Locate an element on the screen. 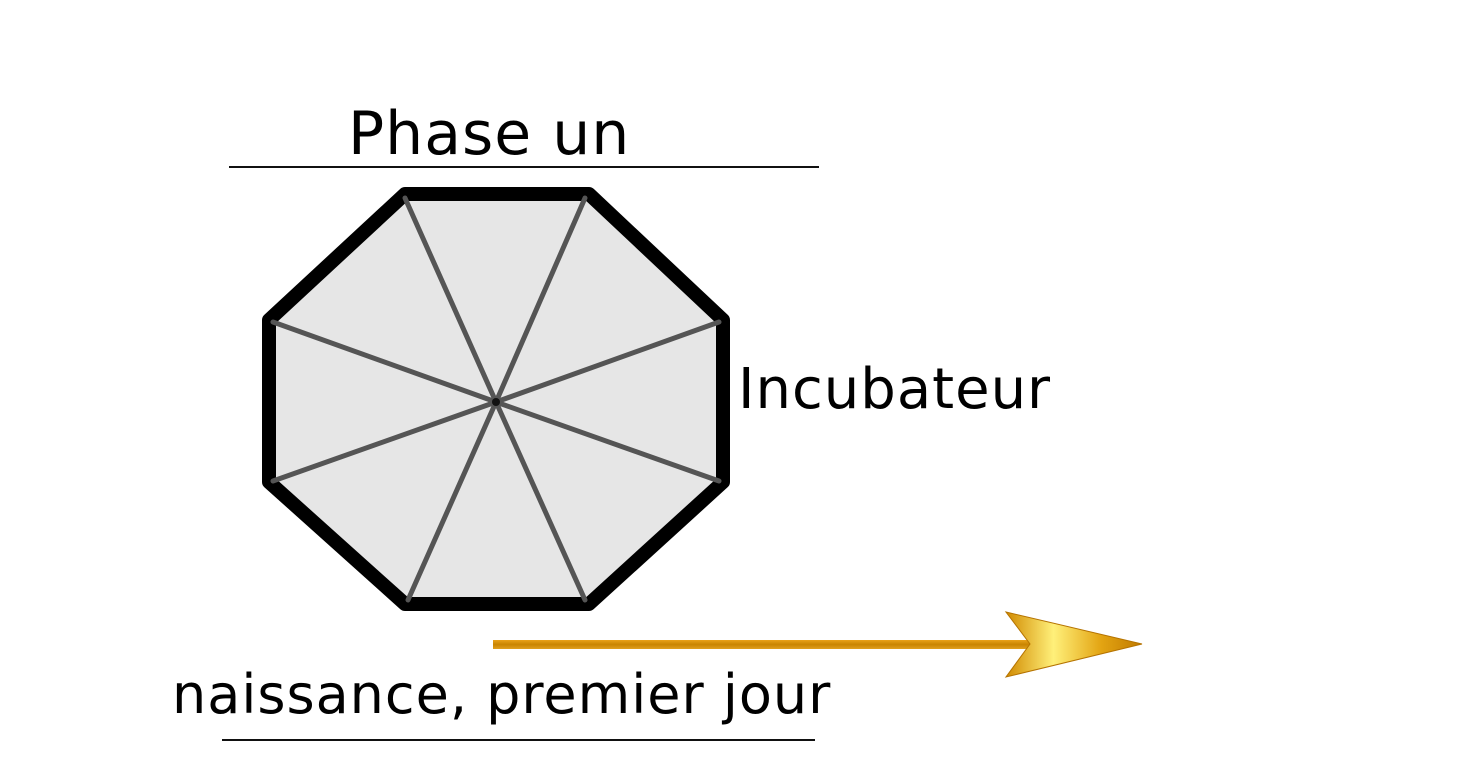 Image resolution: width=1482 pixels, height=770 pixels. octagon-center is located at coordinates (496, 402).